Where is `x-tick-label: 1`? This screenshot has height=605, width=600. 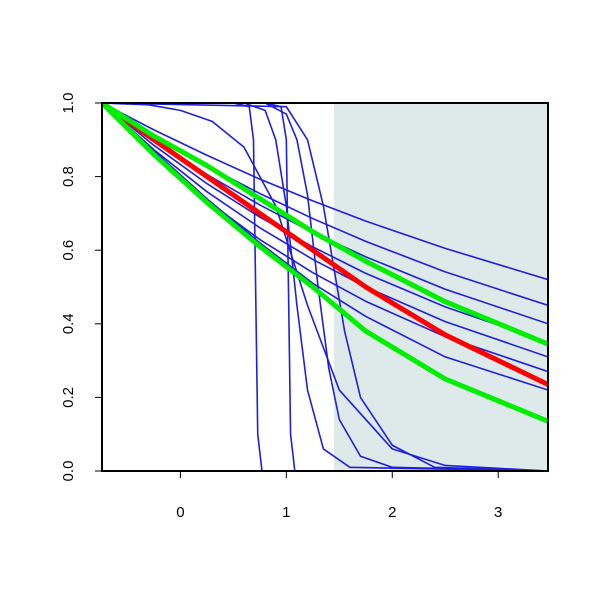 x-tick-label: 1 is located at coordinates (286, 512).